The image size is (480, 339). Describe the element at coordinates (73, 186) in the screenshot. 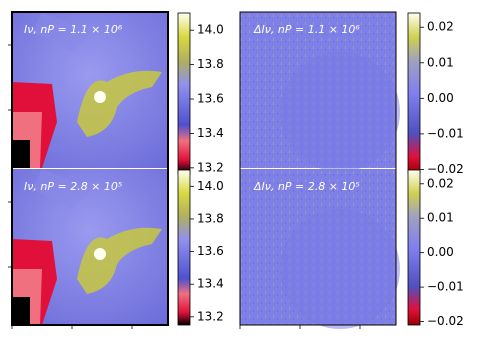

I see `panel-label: Iν, nP = 2.8 × 10⁵` at that location.